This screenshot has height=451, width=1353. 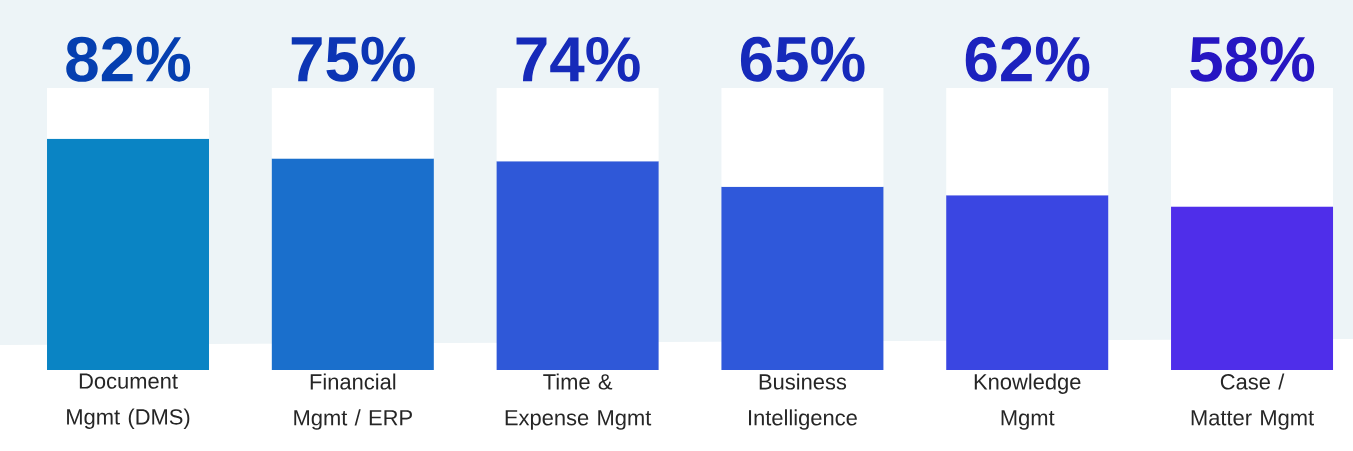 What do you see at coordinates (1027, 59) in the screenshot?
I see `data-label: 62%` at bounding box center [1027, 59].